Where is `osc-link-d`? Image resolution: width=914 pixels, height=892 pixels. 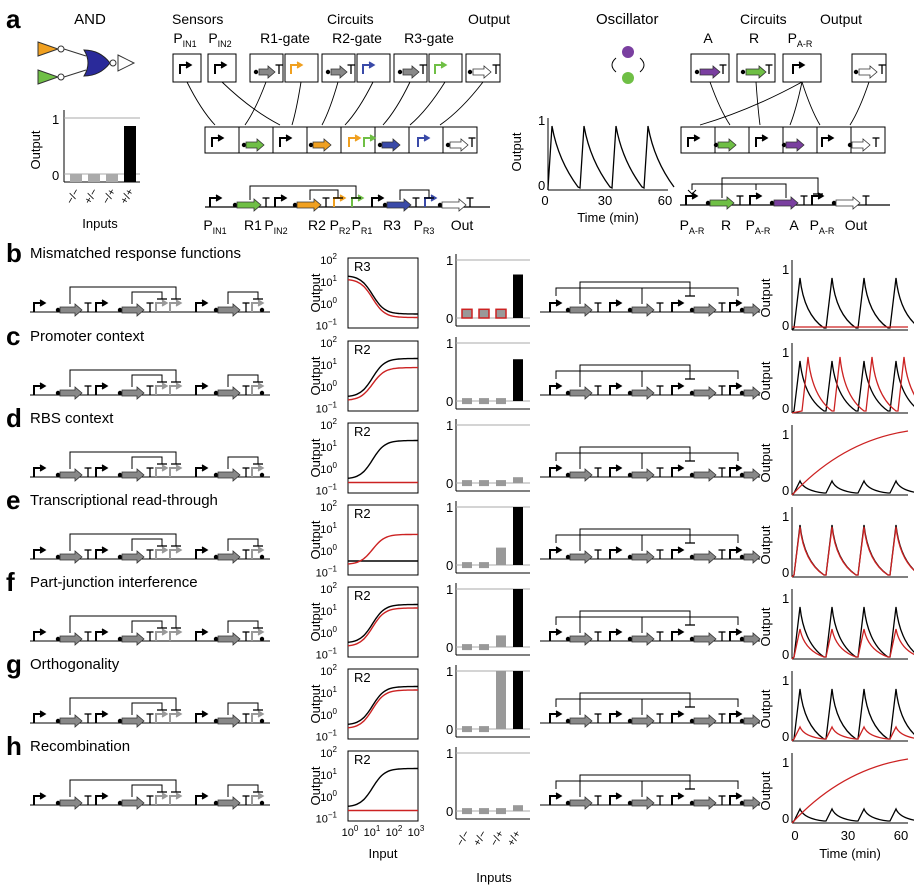
osc-link-d is located at coordinates (635, 457).